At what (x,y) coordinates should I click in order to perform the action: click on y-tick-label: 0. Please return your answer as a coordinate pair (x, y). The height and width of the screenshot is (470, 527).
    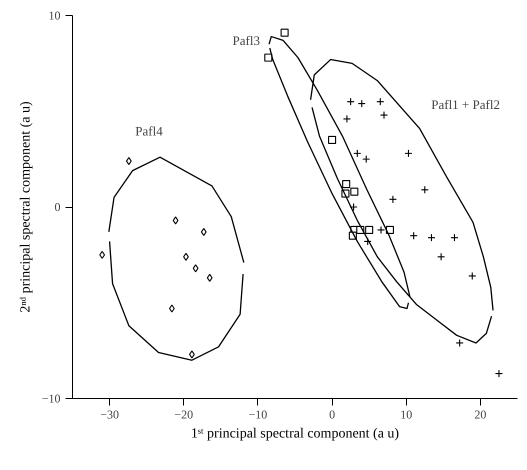
    Looking at the image, I should click on (57, 207).